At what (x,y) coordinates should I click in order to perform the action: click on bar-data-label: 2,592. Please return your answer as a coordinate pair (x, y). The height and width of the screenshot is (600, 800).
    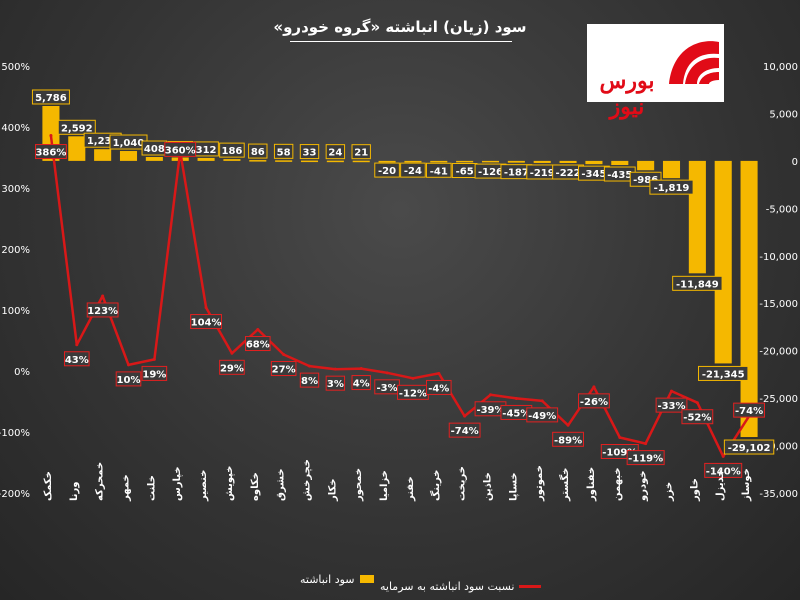
    Looking at the image, I should click on (77, 128).